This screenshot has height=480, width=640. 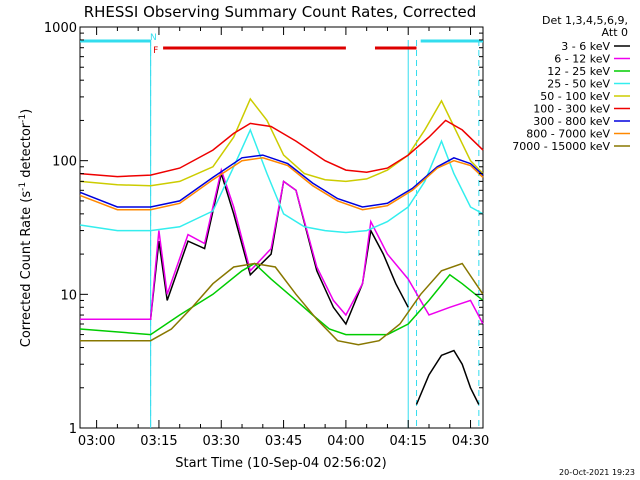 What do you see at coordinates (585, 20) in the screenshot?
I see `legend-header-0: Det 1,3,4,5,6,9,` at bounding box center [585, 20].